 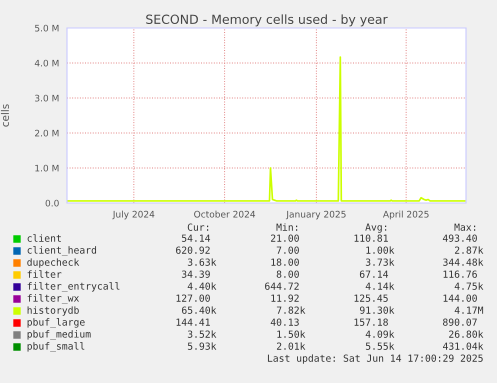 What do you see at coordinates (405, 215) in the screenshot?
I see `x-tick-label: April 2025` at bounding box center [405, 215].